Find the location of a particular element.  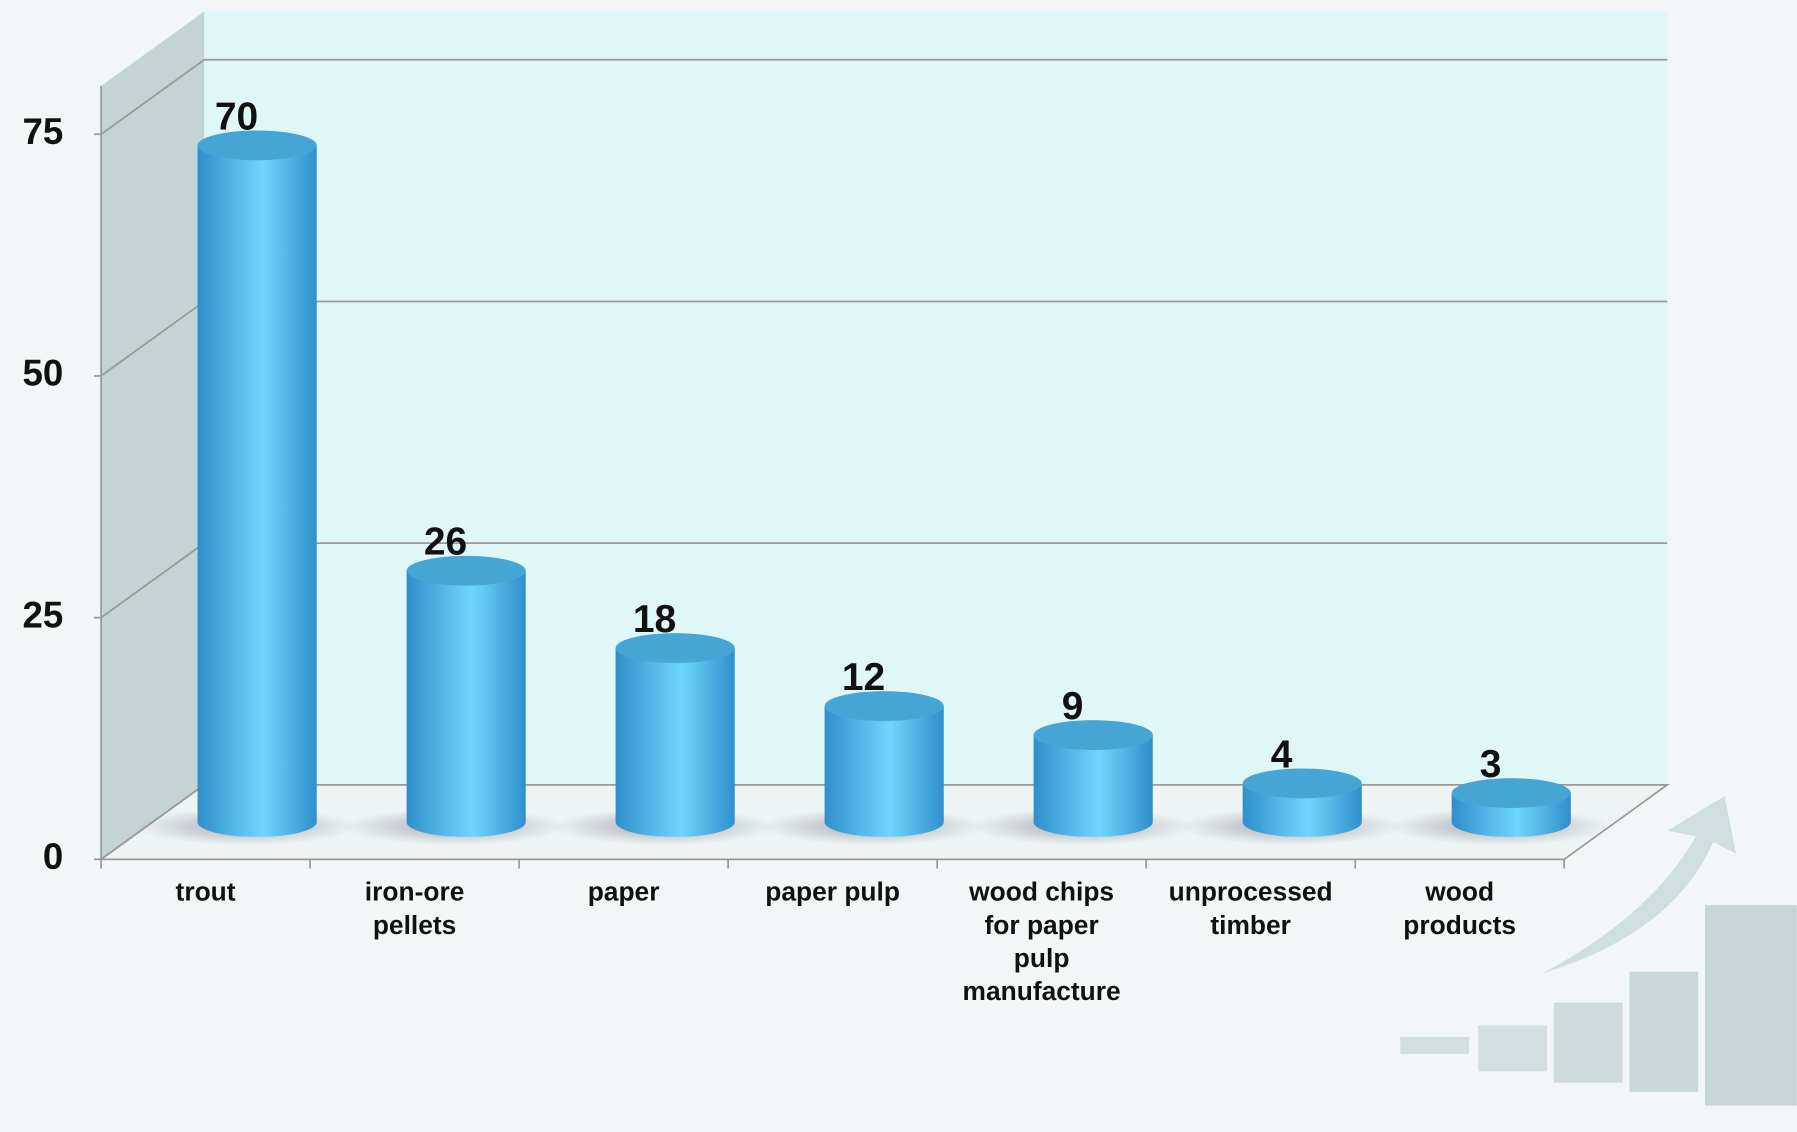

y-tick-label: 75 is located at coordinates (42, 131).